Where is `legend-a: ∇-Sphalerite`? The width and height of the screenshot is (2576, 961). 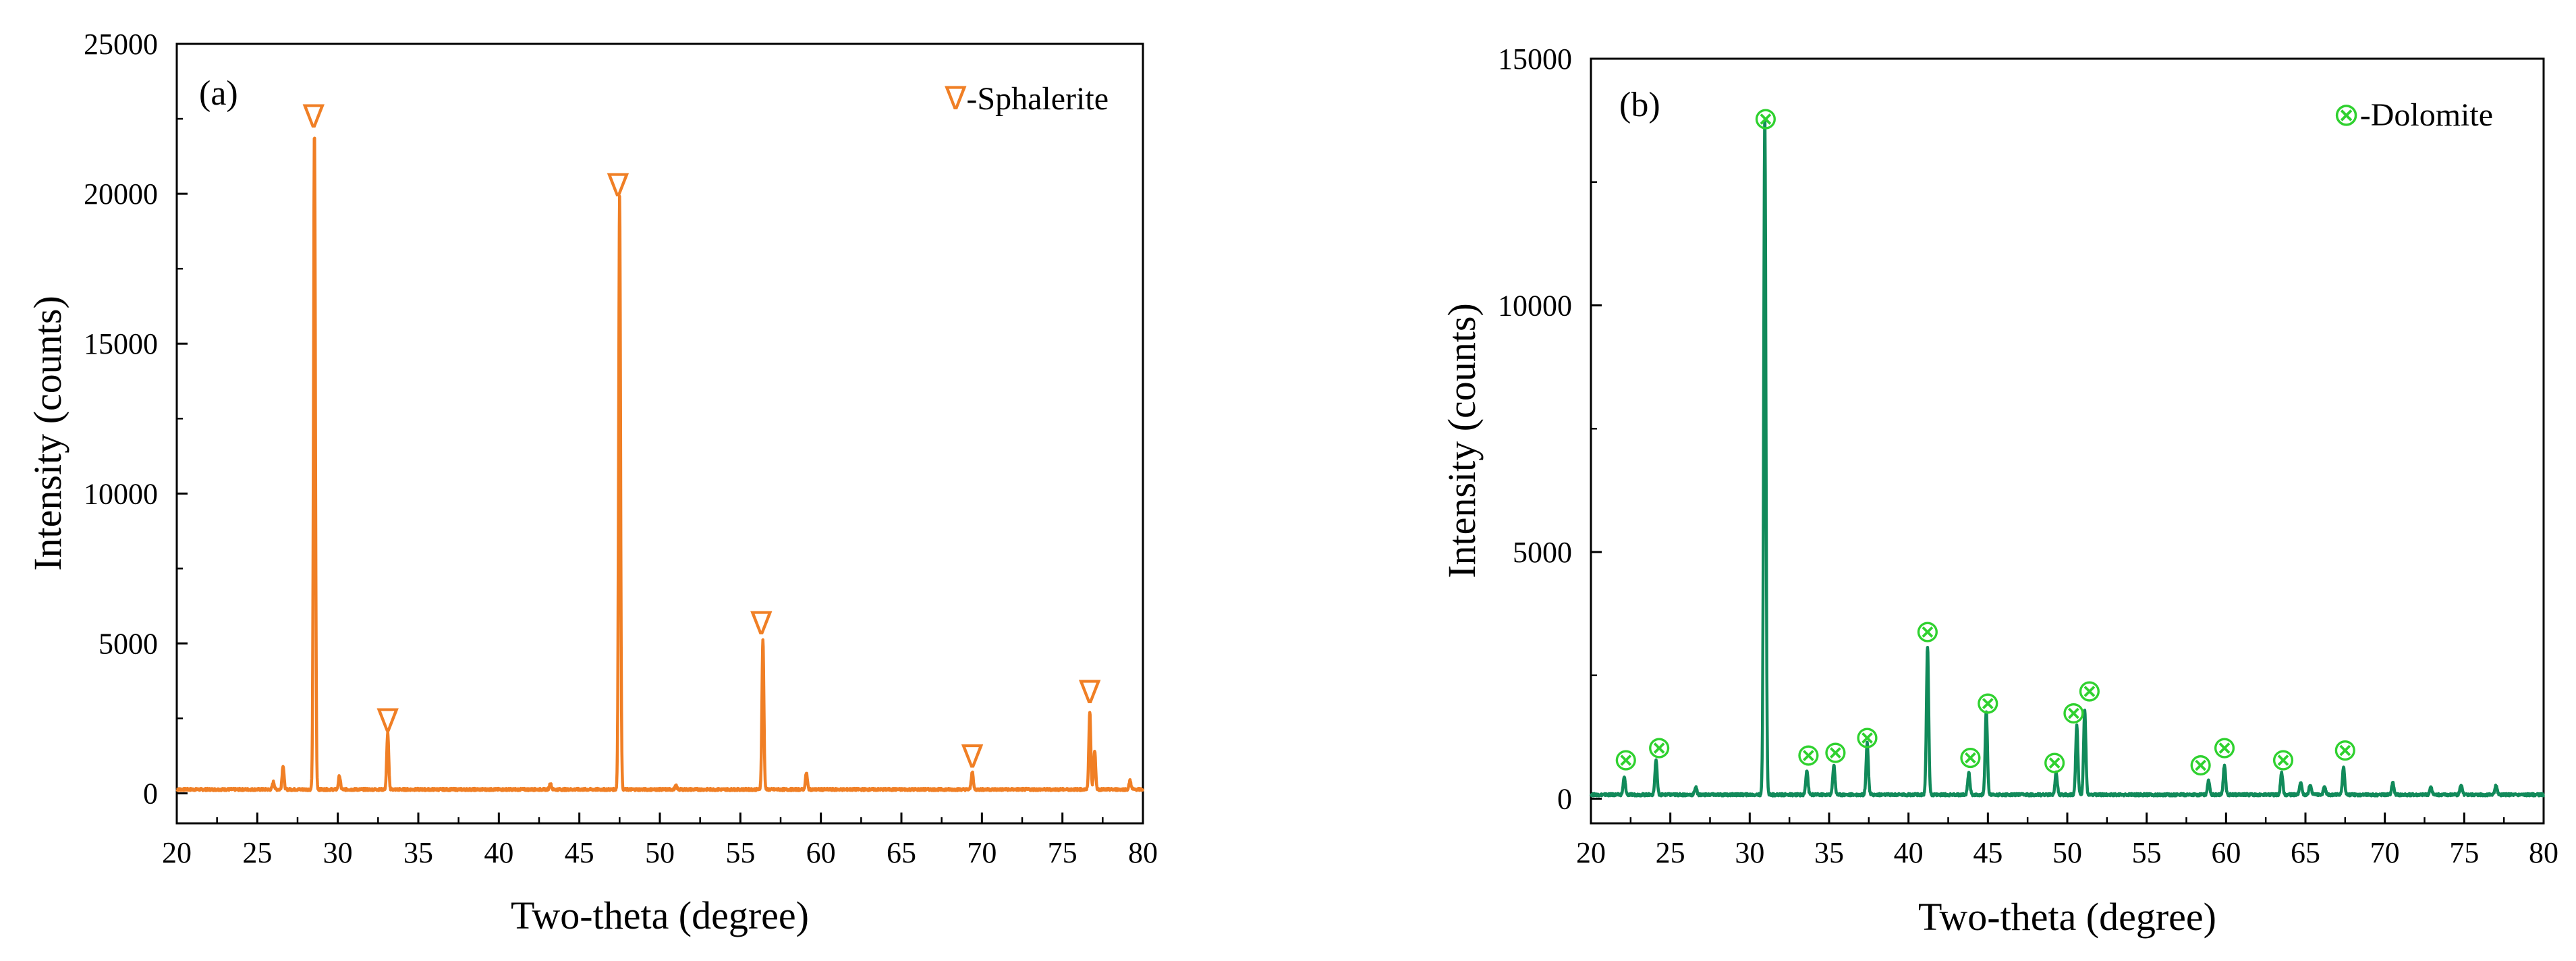
legend-a: ∇-Sphalerite is located at coordinates (1026, 99).